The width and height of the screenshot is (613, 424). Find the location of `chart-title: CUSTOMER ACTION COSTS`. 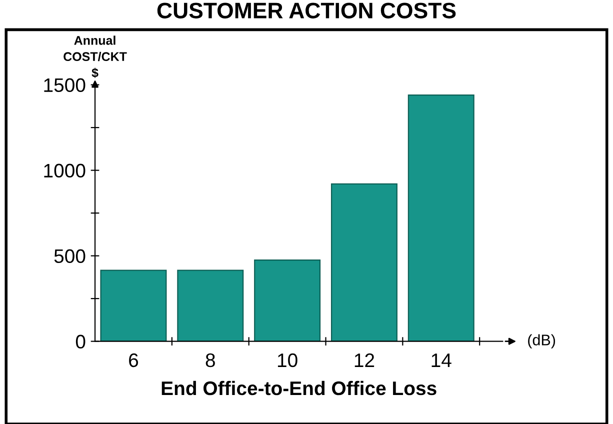

chart-title: CUSTOMER ACTION COSTS is located at coordinates (306, 10).